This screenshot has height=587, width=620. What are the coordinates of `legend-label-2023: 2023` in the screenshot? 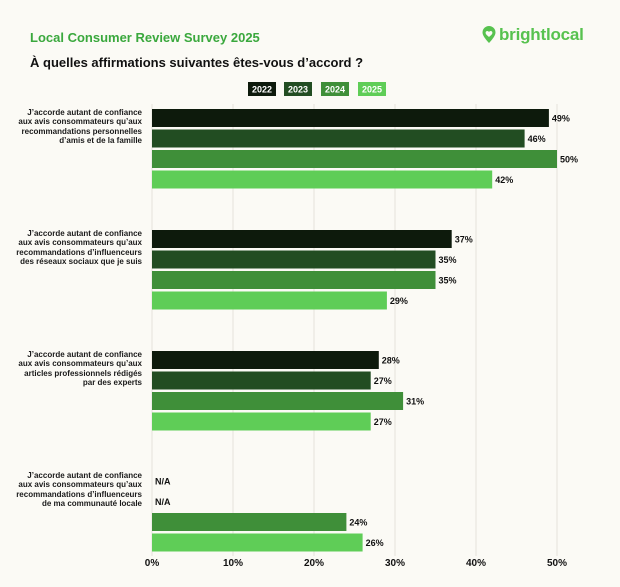 It's located at (298, 90).